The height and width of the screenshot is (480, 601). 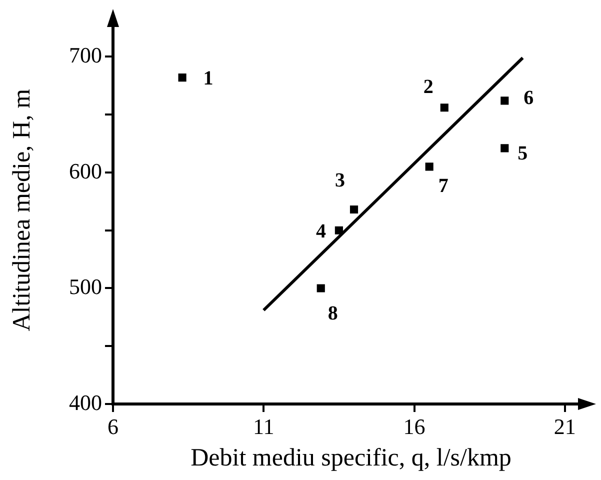 I want to click on y-axis-title: Altitudinea medie, H, m, so click(x=22, y=210).